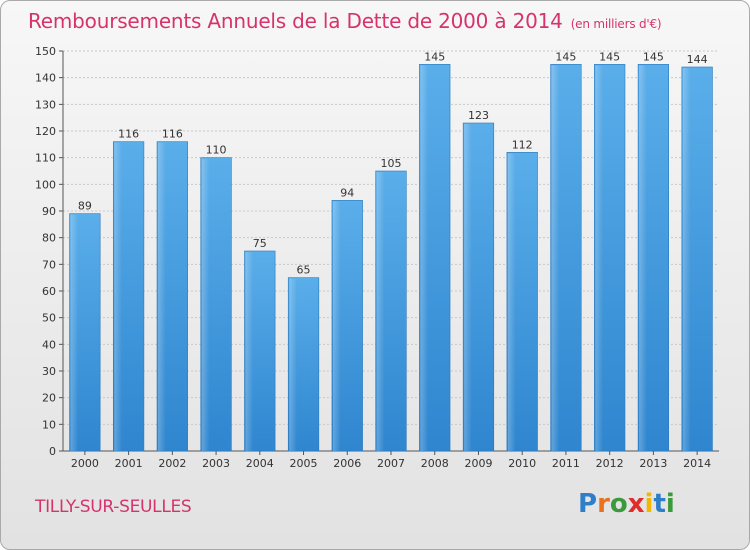 The width and height of the screenshot is (750, 550). Describe the element at coordinates (45, 251) in the screenshot. I see `y-tick-labels: 0 10 20 30 40 50 60 70 80 90 100 110 120 130 140 150` at that location.